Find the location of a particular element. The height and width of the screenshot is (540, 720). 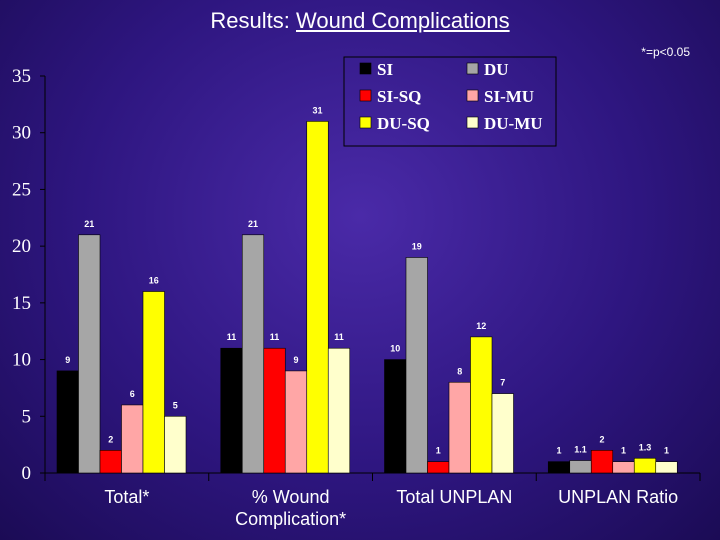

category-label: Complication* is located at coordinates (290, 519).